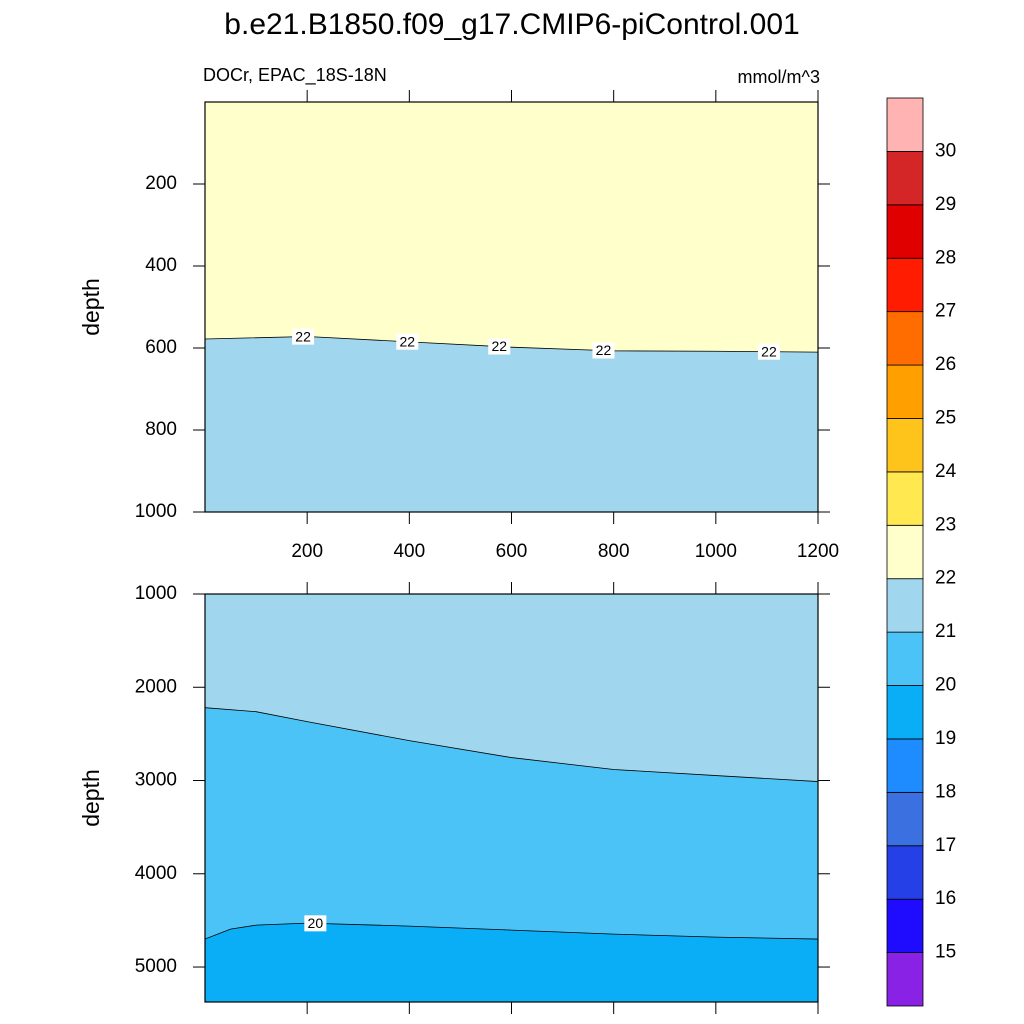 The image size is (1024, 1024). Describe the element at coordinates (945, 845) in the screenshot. I see `colorbar-label: 17` at that location.